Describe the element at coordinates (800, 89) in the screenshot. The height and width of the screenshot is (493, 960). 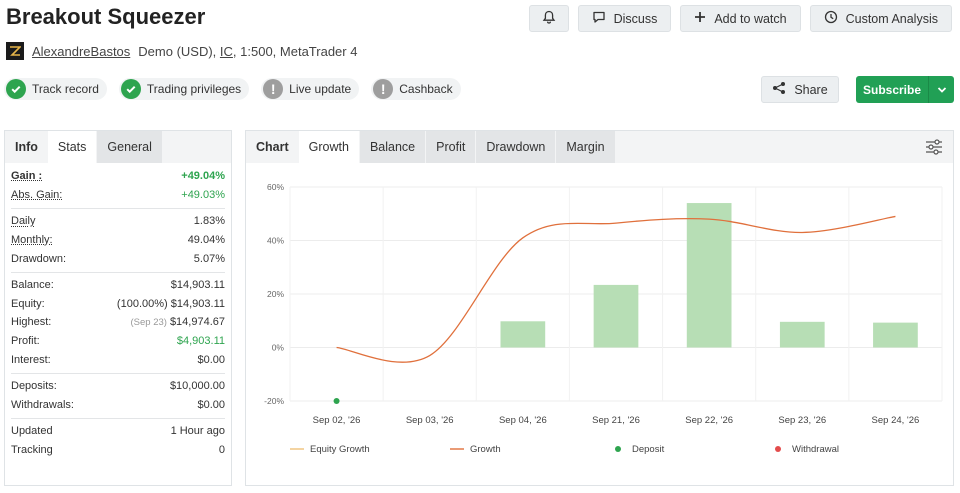
I see `share-button: Share` at that location.